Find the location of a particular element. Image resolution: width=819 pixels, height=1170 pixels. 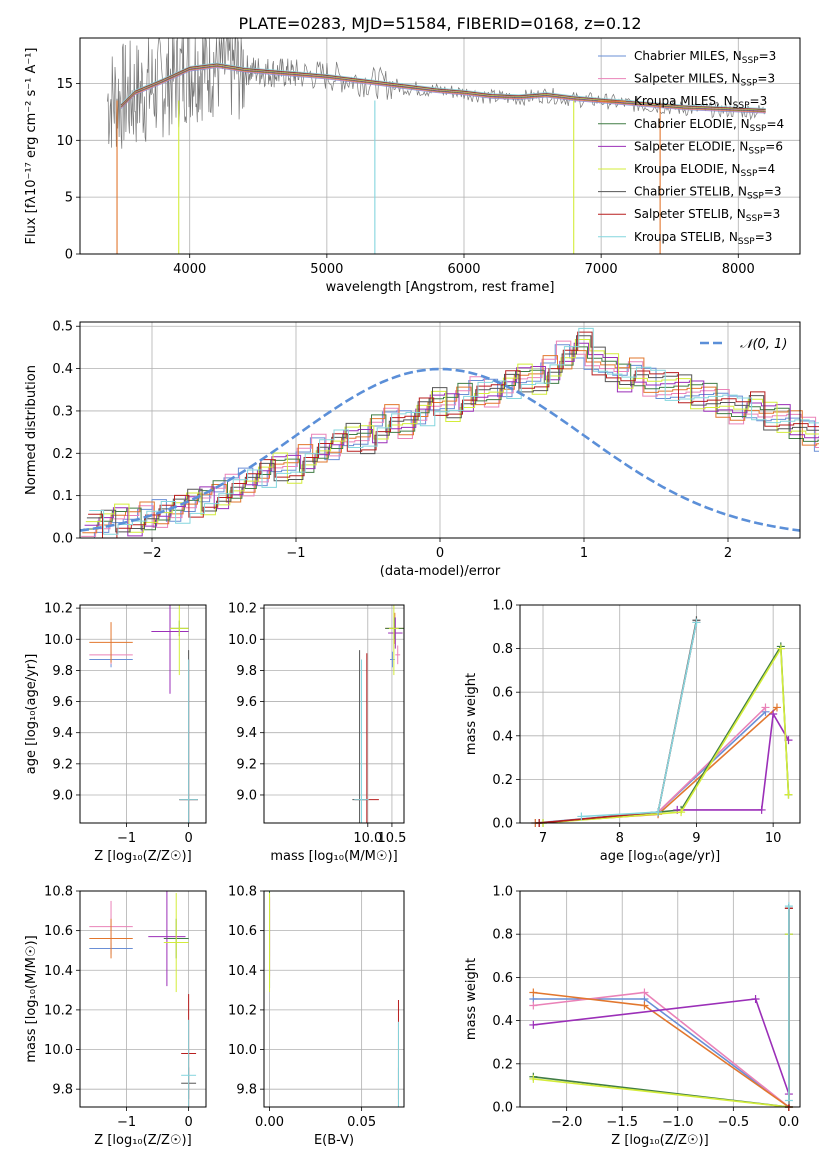

x-axis-label: (data-model)/error is located at coordinates (440, 571).